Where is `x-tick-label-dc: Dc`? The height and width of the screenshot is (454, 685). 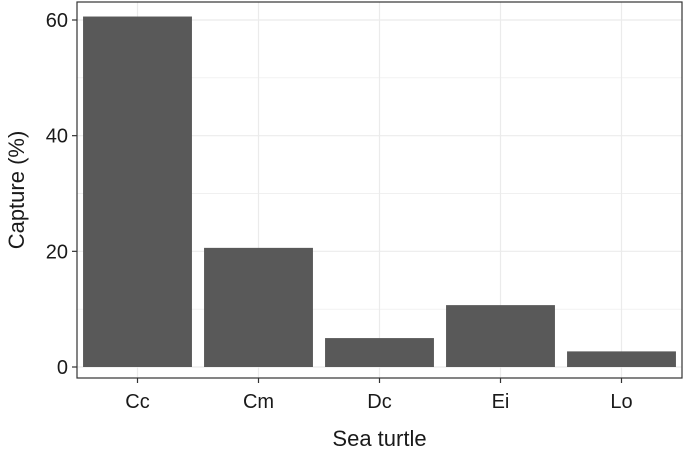 x-tick-label-dc: Dc is located at coordinates (379, 402).